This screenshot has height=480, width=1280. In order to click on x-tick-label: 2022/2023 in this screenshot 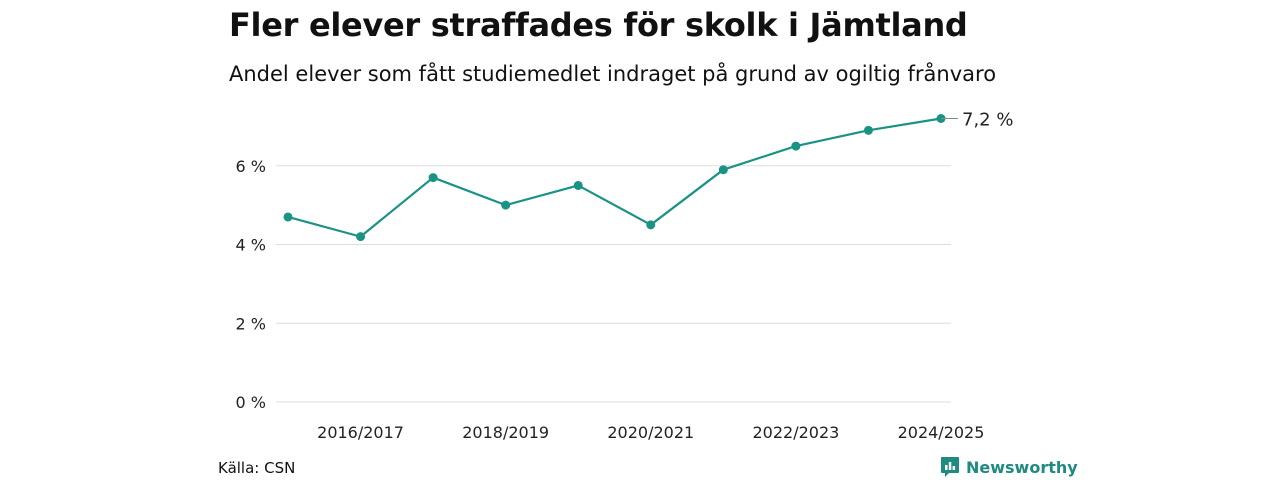, I will do `click(795, 432)`.